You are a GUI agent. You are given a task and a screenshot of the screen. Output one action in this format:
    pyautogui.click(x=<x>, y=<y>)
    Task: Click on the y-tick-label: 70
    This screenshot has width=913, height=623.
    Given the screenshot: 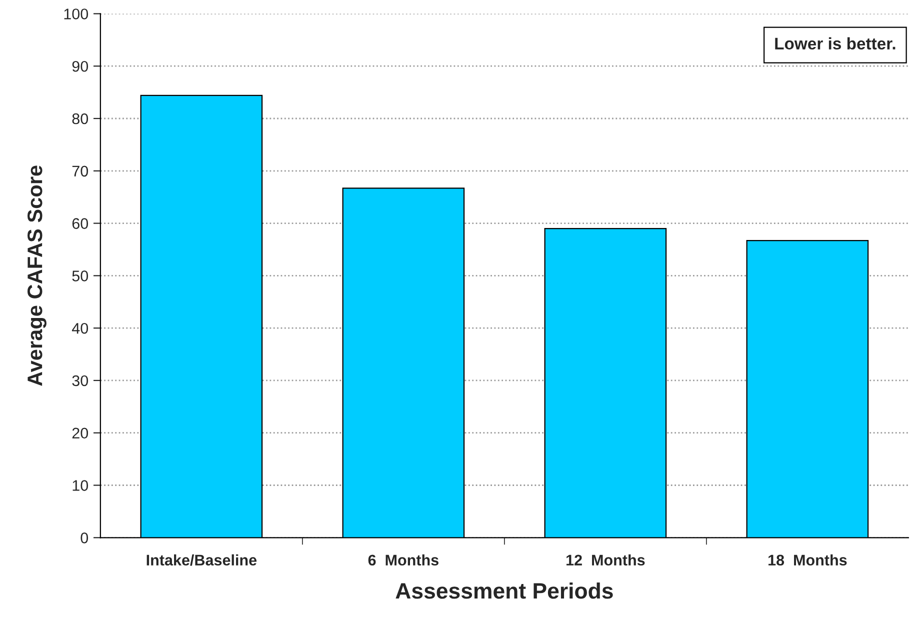 What is the action you would take?
    pyautogui.click(x=80, y=171)
    